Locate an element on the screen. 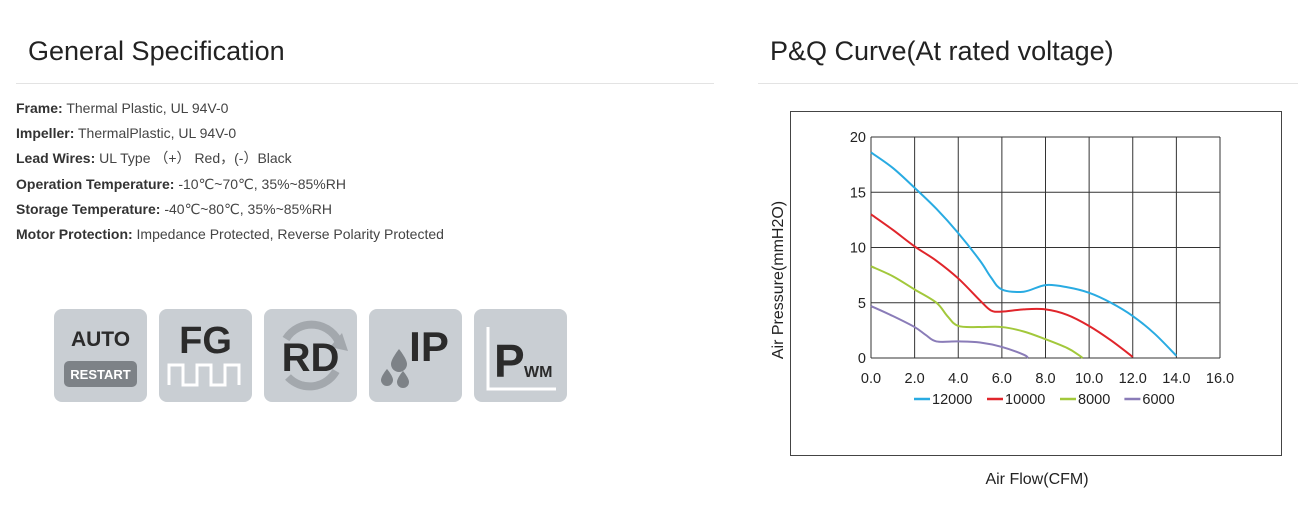 The image size is (1299, 507). spec-key: Impeller: is located at coordinates (45, 133).